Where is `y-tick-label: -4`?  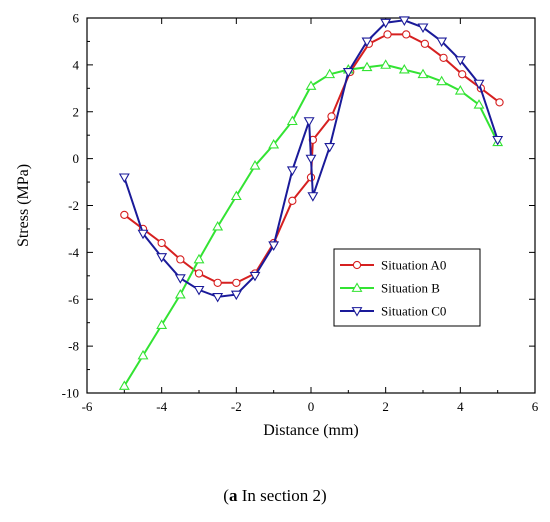 y-tick-label: -4 is located at coordinates (73, 252).